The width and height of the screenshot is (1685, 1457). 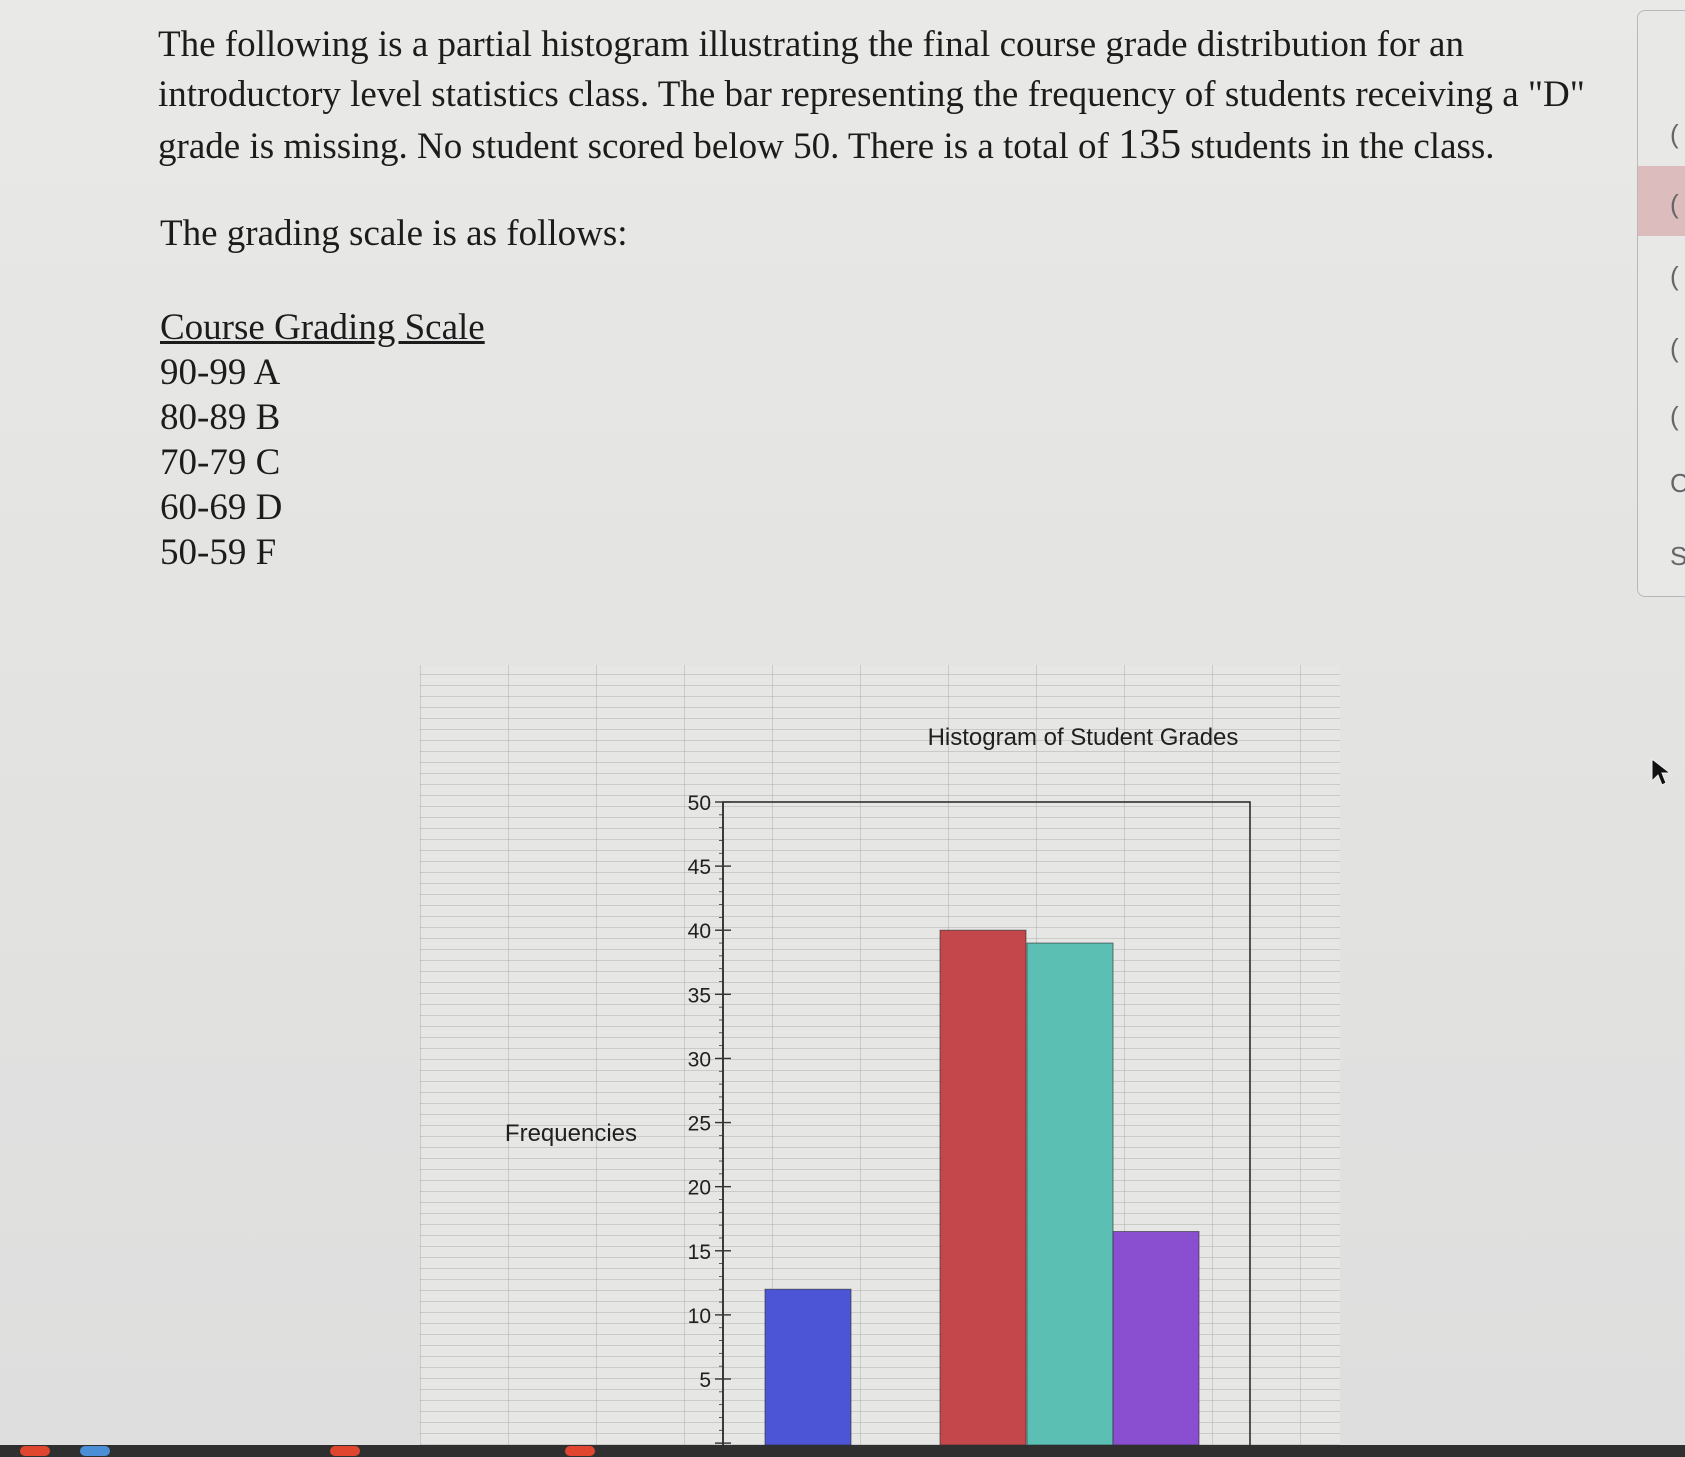 I want to click on total-students: 135, so click(x=1150, y=145).